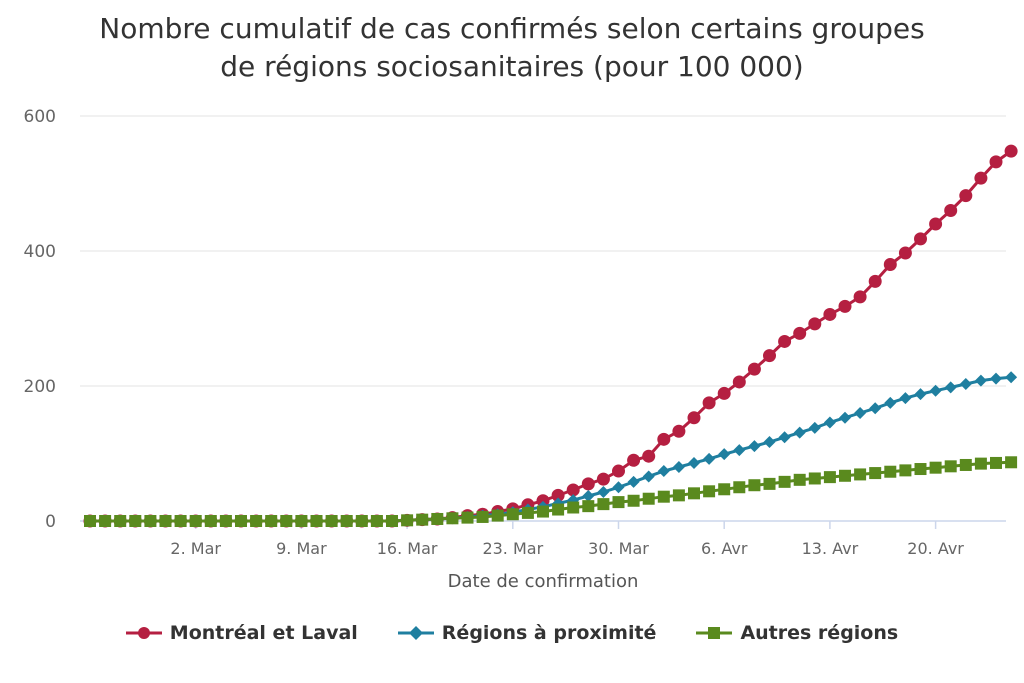 The image size is (1024, 683). I want to click on legend-item-autres-regions: Autres régions, so click(797, 633).